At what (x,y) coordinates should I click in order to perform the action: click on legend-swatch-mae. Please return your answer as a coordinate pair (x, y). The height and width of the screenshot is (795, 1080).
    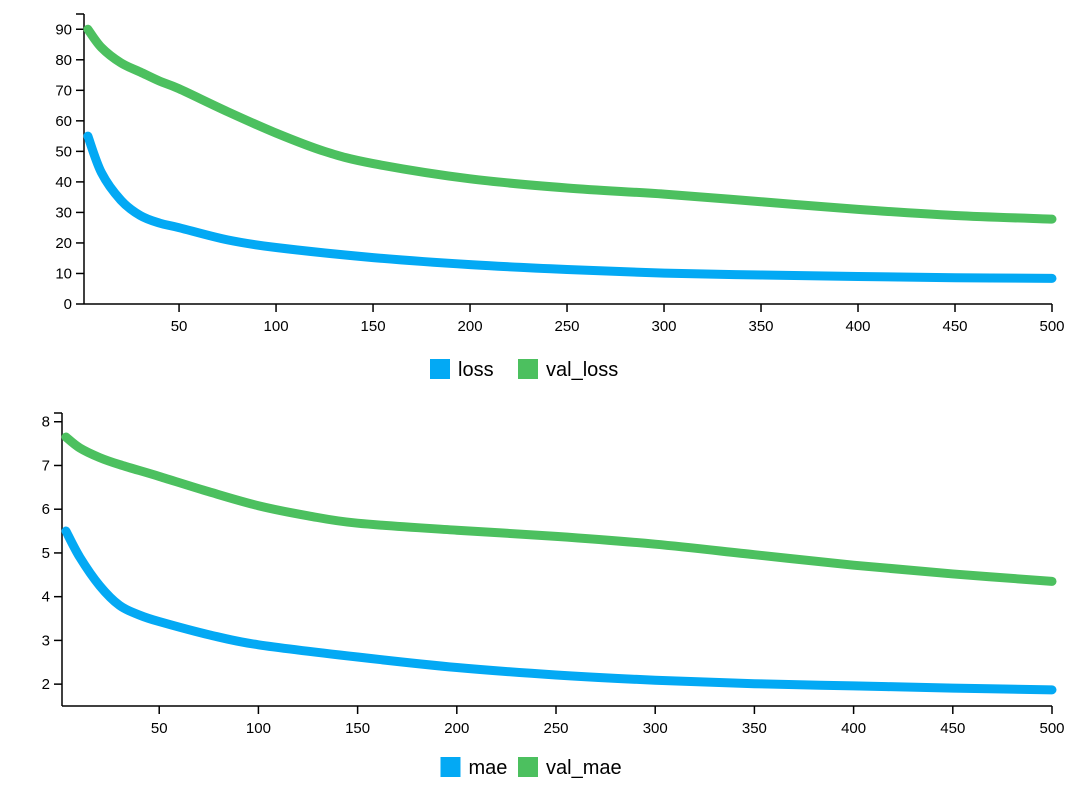
    Looking at the image, I should click on (450, 767).